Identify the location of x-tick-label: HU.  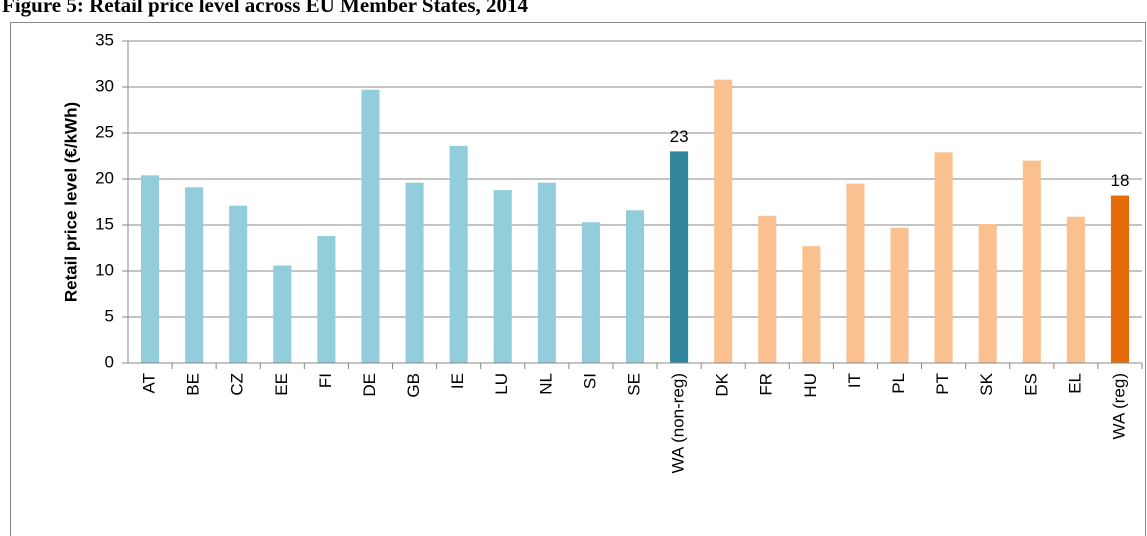
(810, 385).